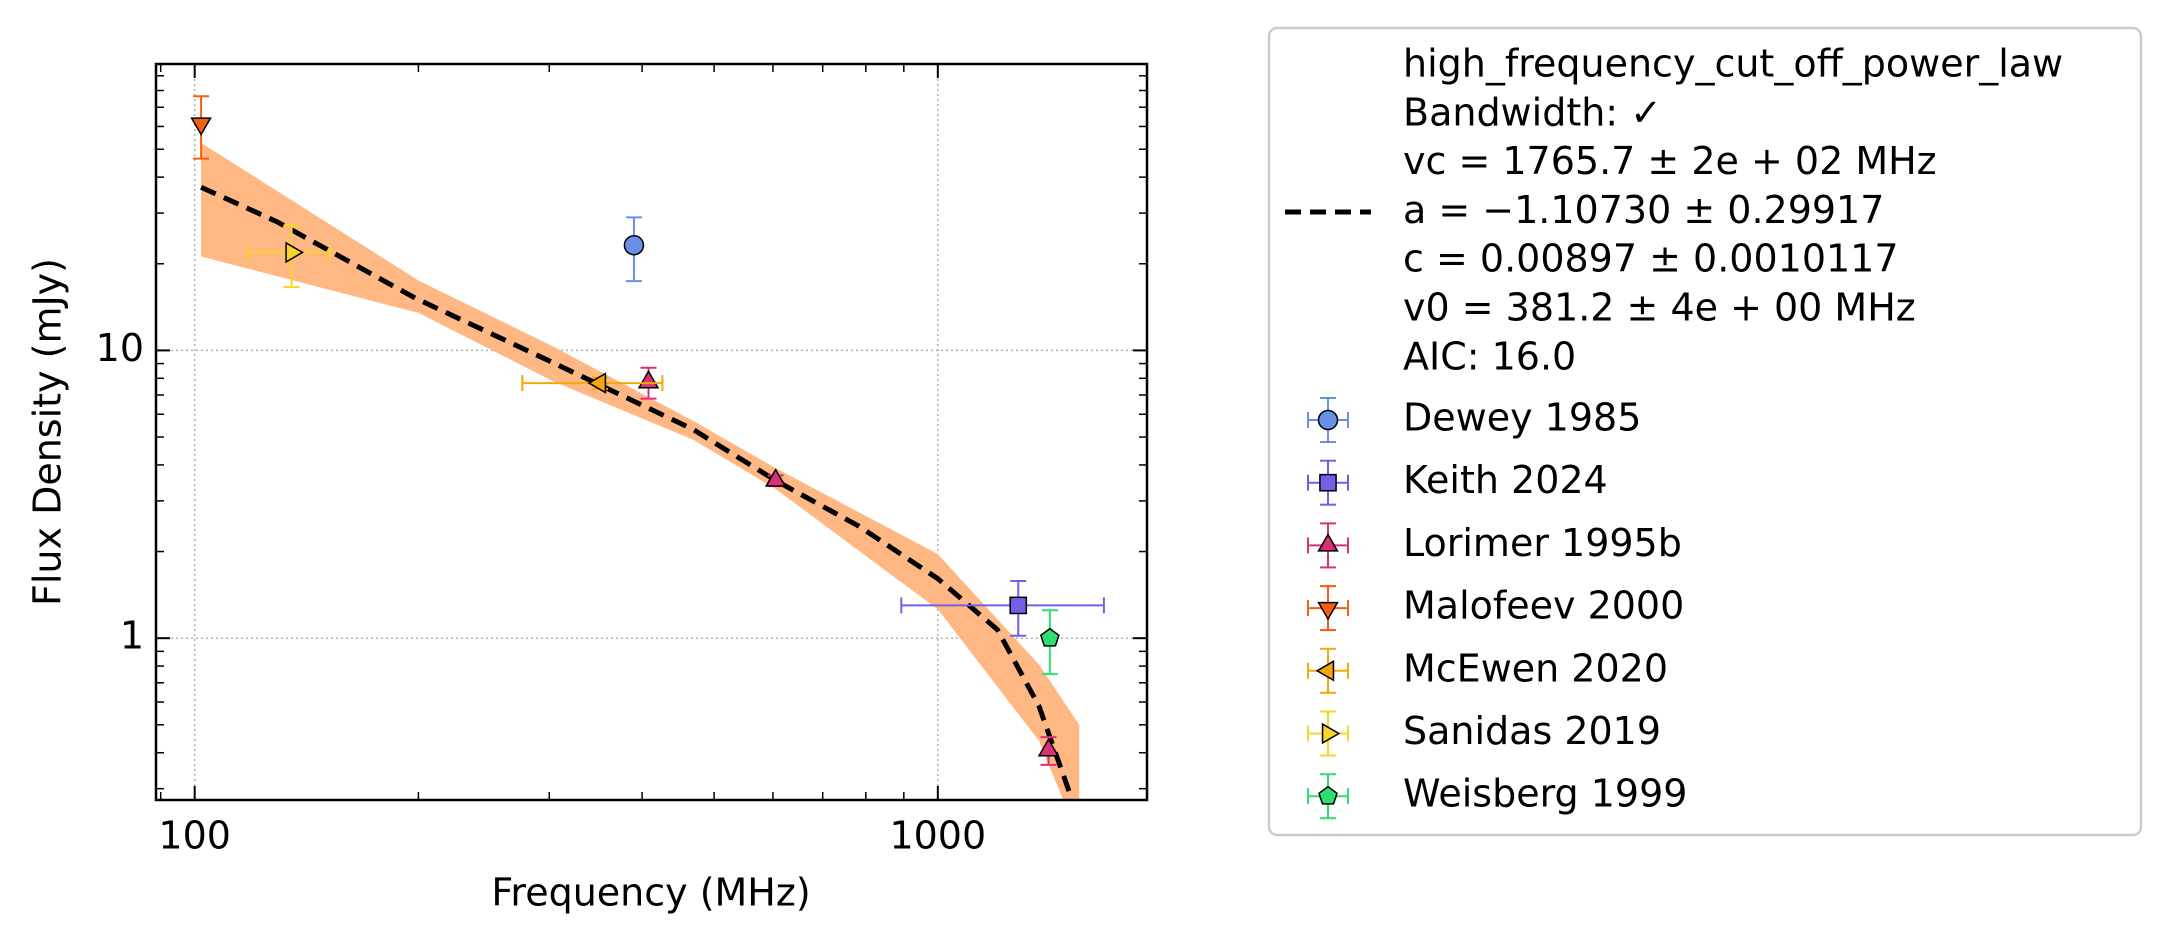  What do you see at coordinates (1505, 480) in the screenshot?
I see `legend-label: Keith 2024` at bounding box center [1505, 480].